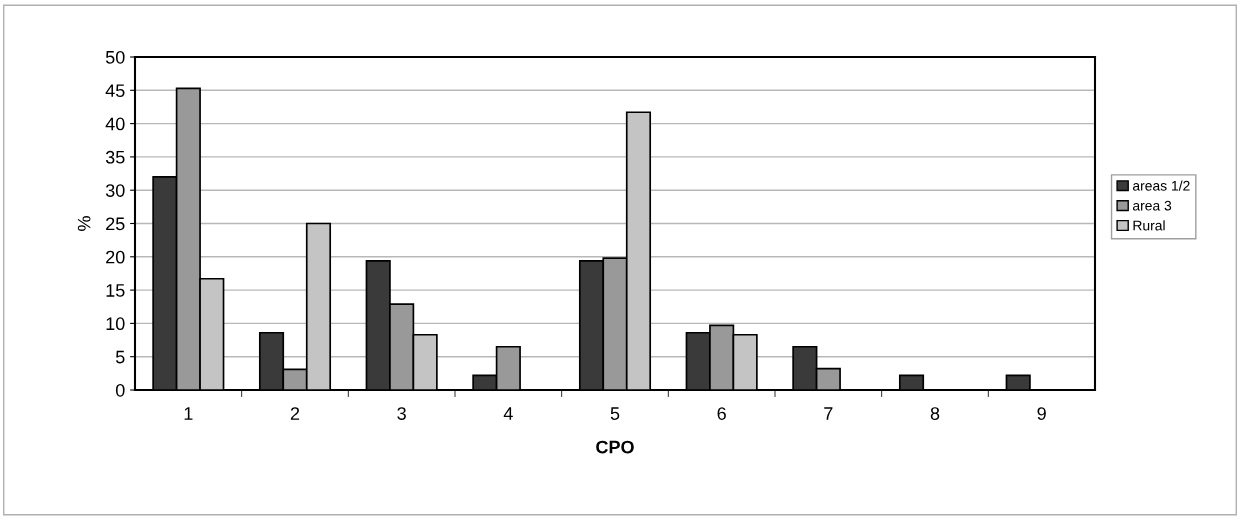 This screenshot has height=520, width=1240. Describe the element at coordinates (1149, 225) in the screenshot. I see `legend-label: Rural` at that location.